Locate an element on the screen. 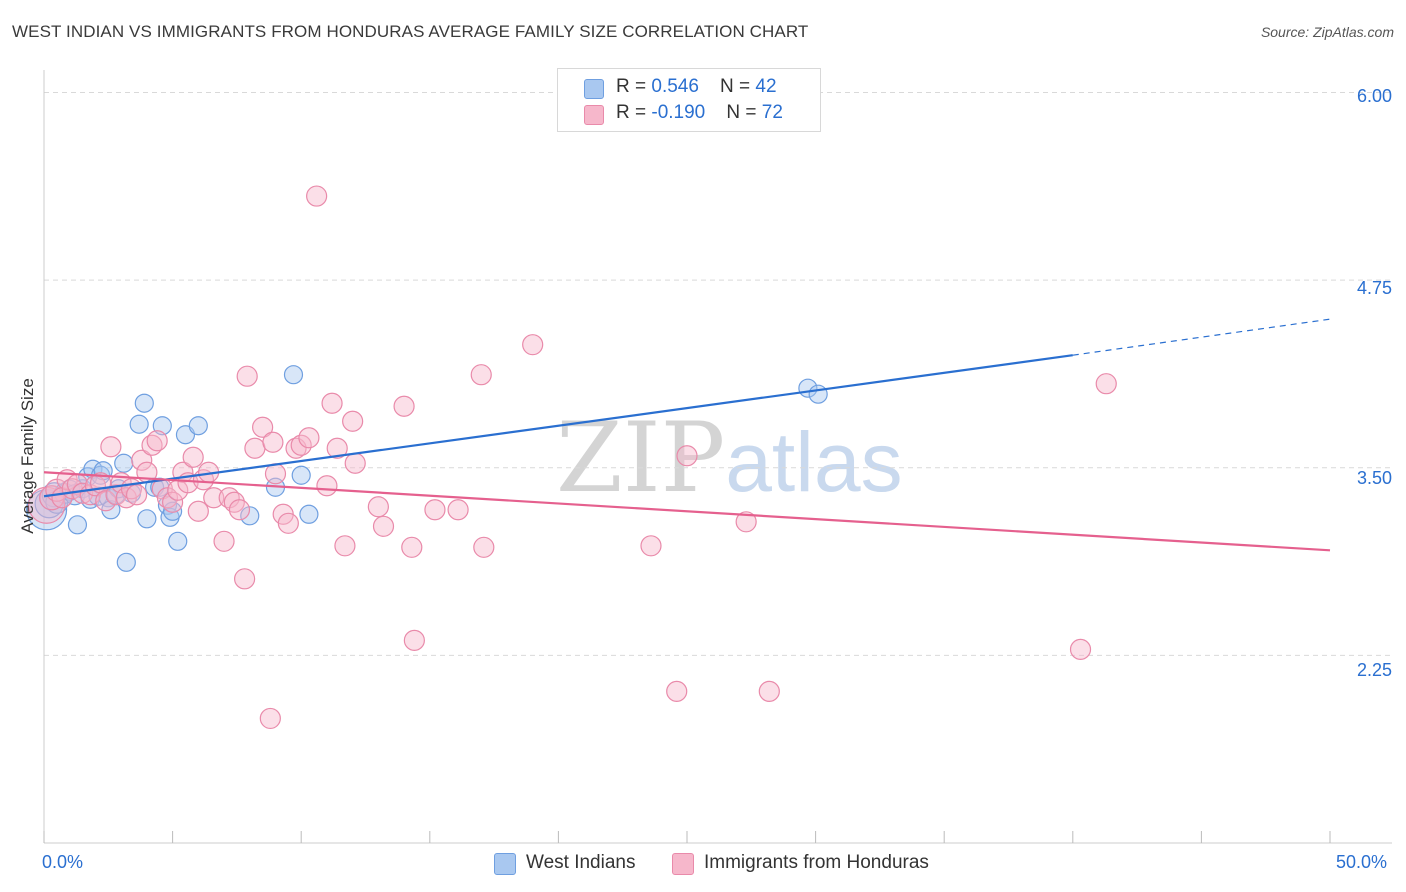 The width and height of the screenshot is (1406, 892). west-indian-trend-line is located at coordinates (558, 426).